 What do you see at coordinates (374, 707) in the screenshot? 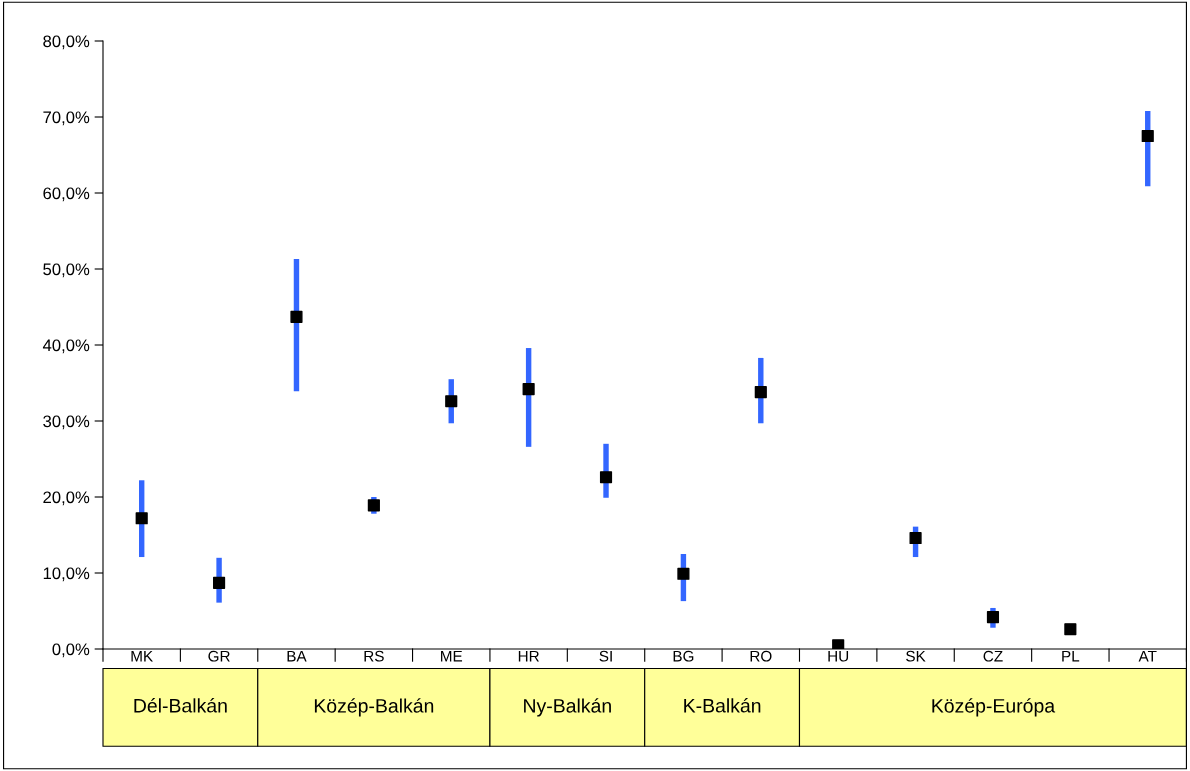
I see `text: Közép-Balkán` at bounding box center [374, 707].